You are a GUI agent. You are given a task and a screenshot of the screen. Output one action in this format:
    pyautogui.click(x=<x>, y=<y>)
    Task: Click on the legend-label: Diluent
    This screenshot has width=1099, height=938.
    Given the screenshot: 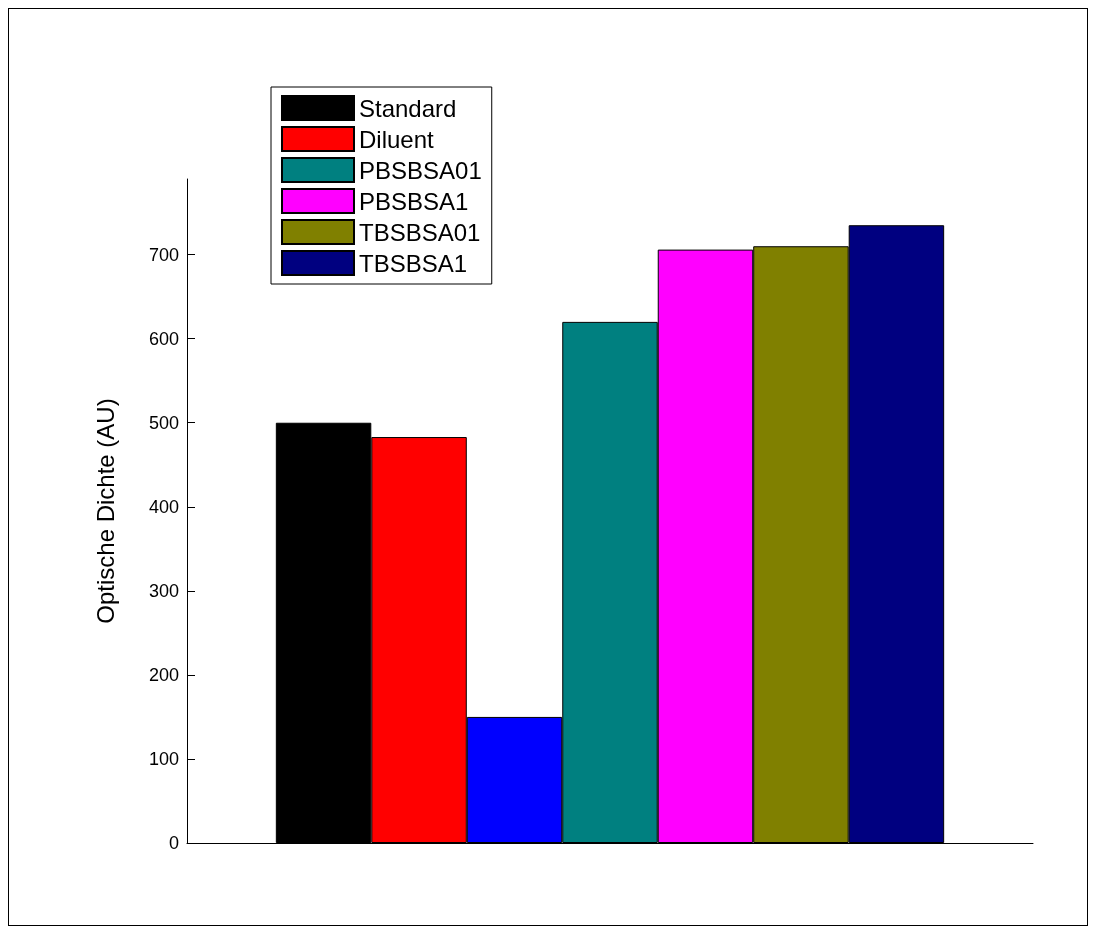 What is the action you would take?
    pyautogui.click(x=397, y=139)
    